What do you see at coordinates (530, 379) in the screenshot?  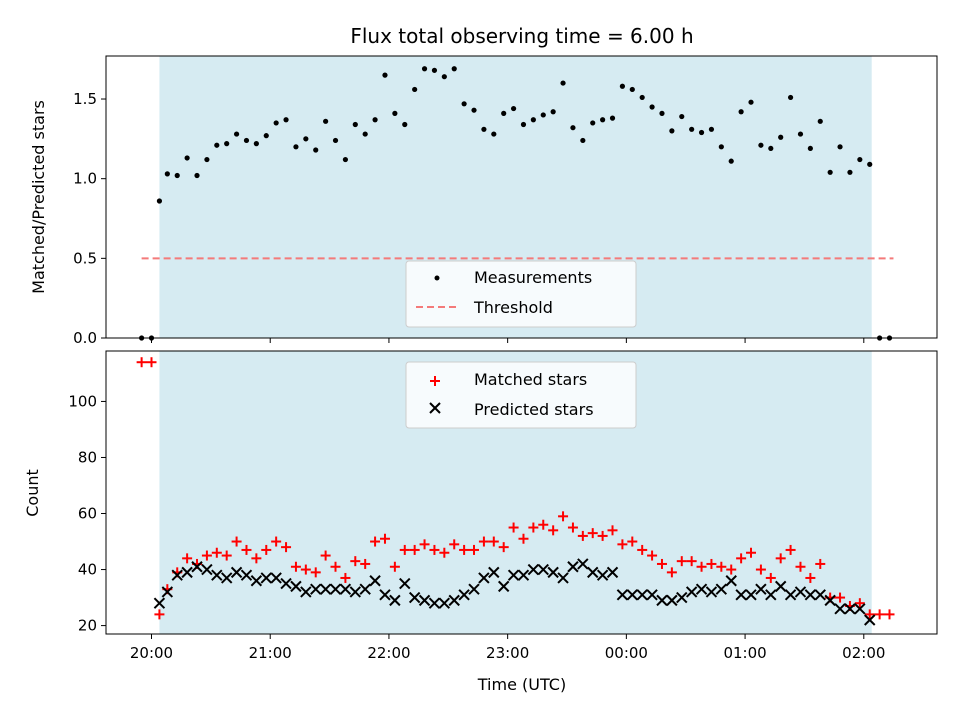 I see `legend-label-matched: Matched stars` at bounding box center [530, 379].